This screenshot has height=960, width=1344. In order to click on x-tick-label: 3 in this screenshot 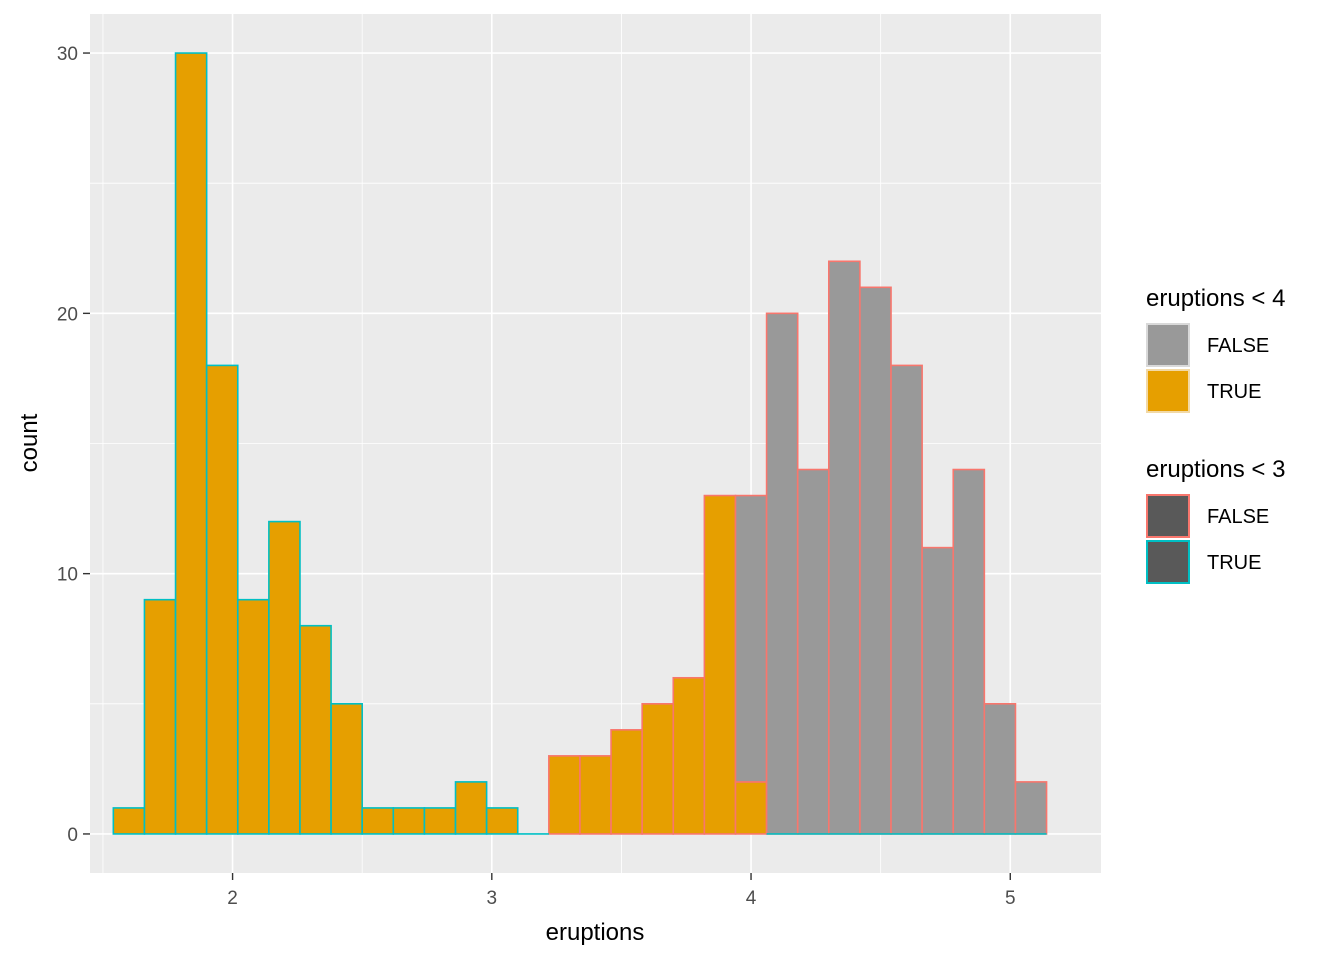, I will do `click(492, 898)`.